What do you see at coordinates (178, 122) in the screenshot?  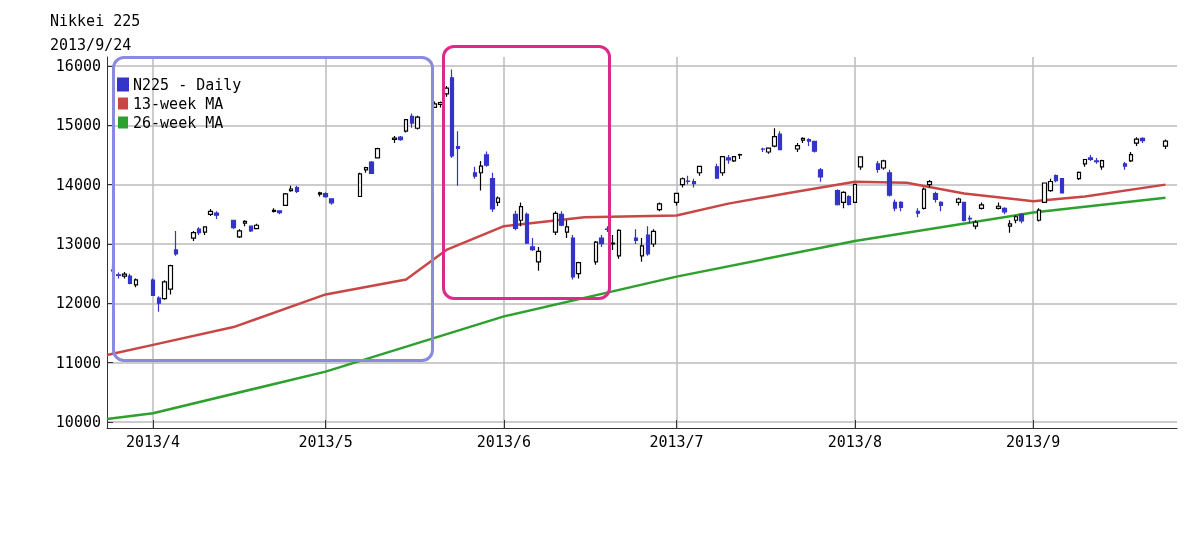 I see `legend-label: 26-week MA` at bounding box center [178, 122].